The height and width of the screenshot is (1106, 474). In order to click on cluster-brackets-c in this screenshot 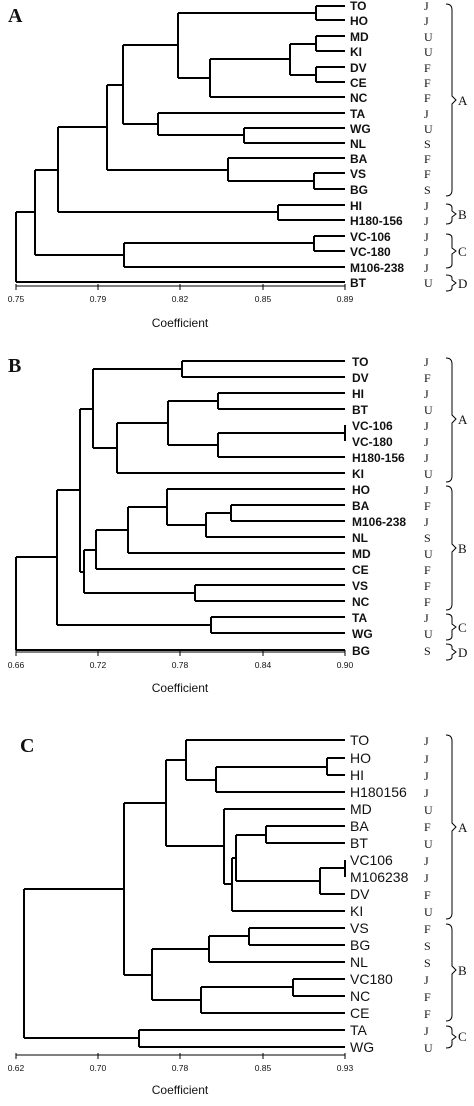, I will do `click(451, 891)`.